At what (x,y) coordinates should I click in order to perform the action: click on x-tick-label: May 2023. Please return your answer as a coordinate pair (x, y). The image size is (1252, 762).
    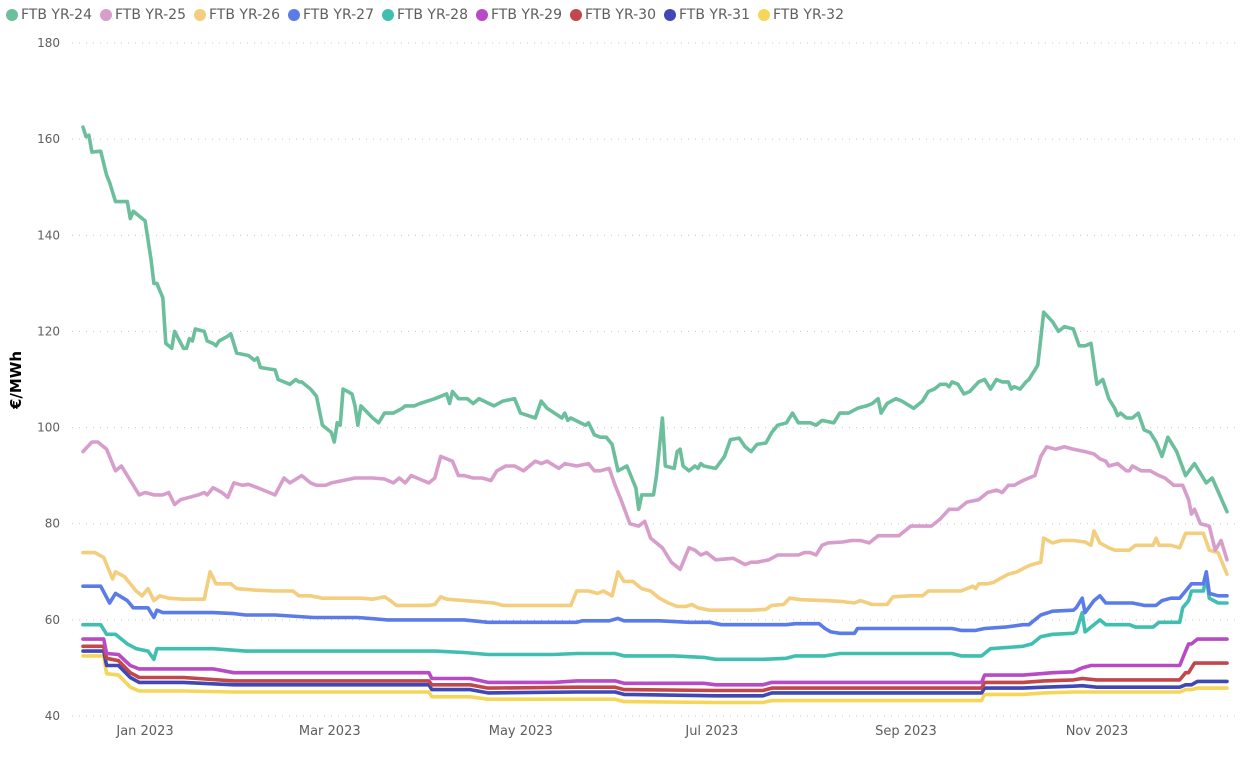
    Looking at the image, I should click on (521, 731).